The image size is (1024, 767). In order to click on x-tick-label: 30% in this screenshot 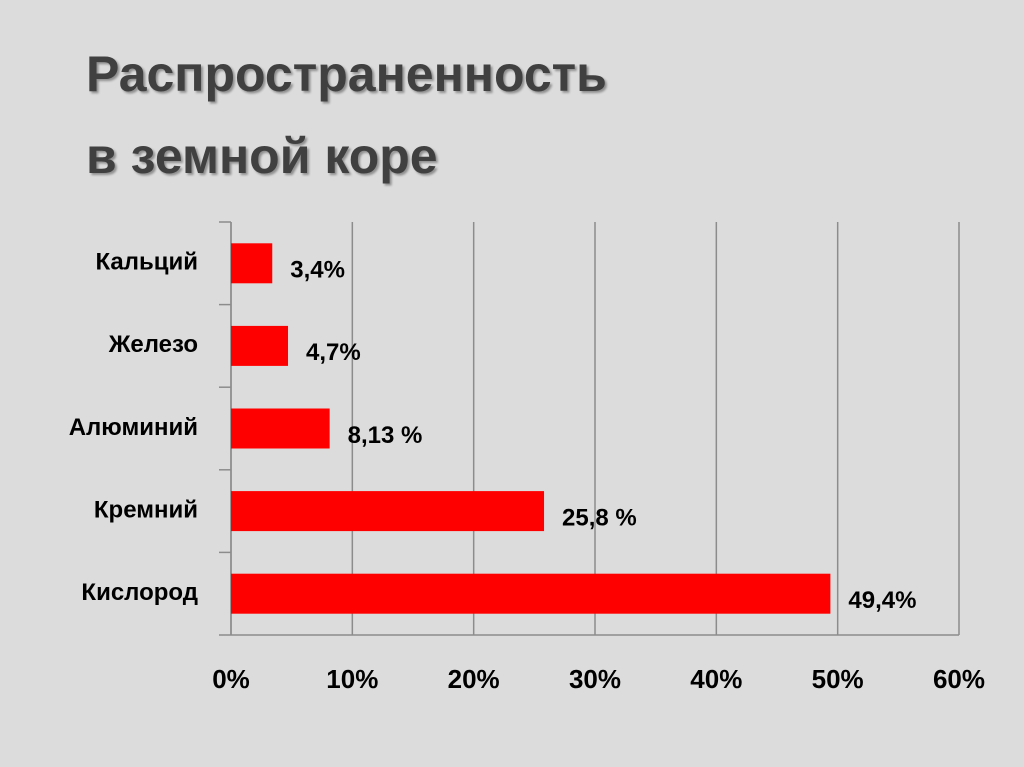, I will do `click(595, 679)`.